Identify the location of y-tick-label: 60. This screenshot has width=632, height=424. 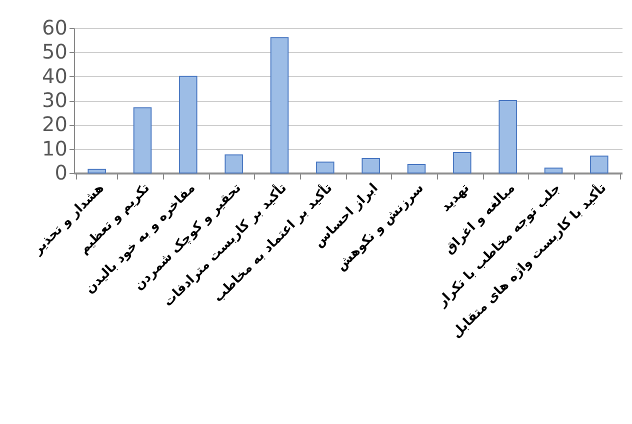
(55, 28).